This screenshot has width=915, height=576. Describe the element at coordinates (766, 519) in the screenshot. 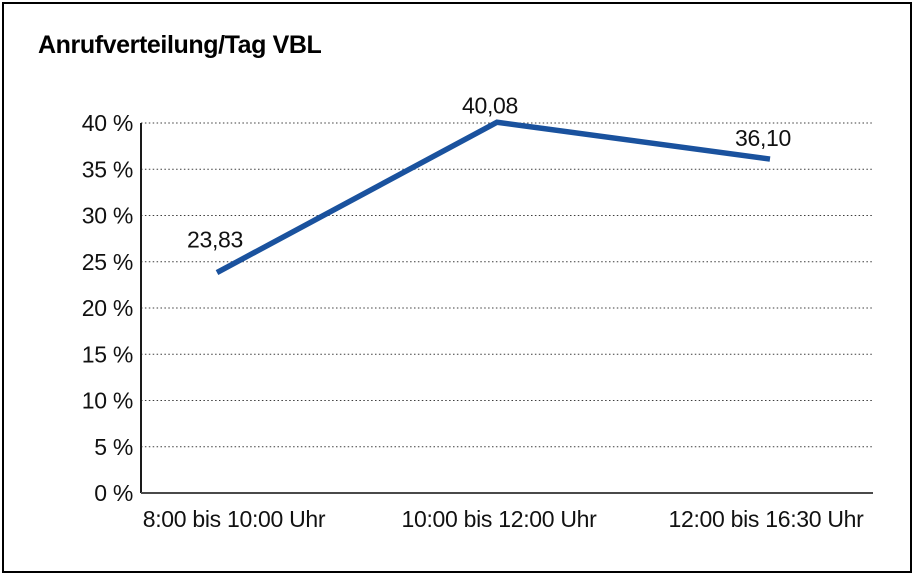

I see `x-tick-label: 12:00 bis 16:30 Uhr` at that location.